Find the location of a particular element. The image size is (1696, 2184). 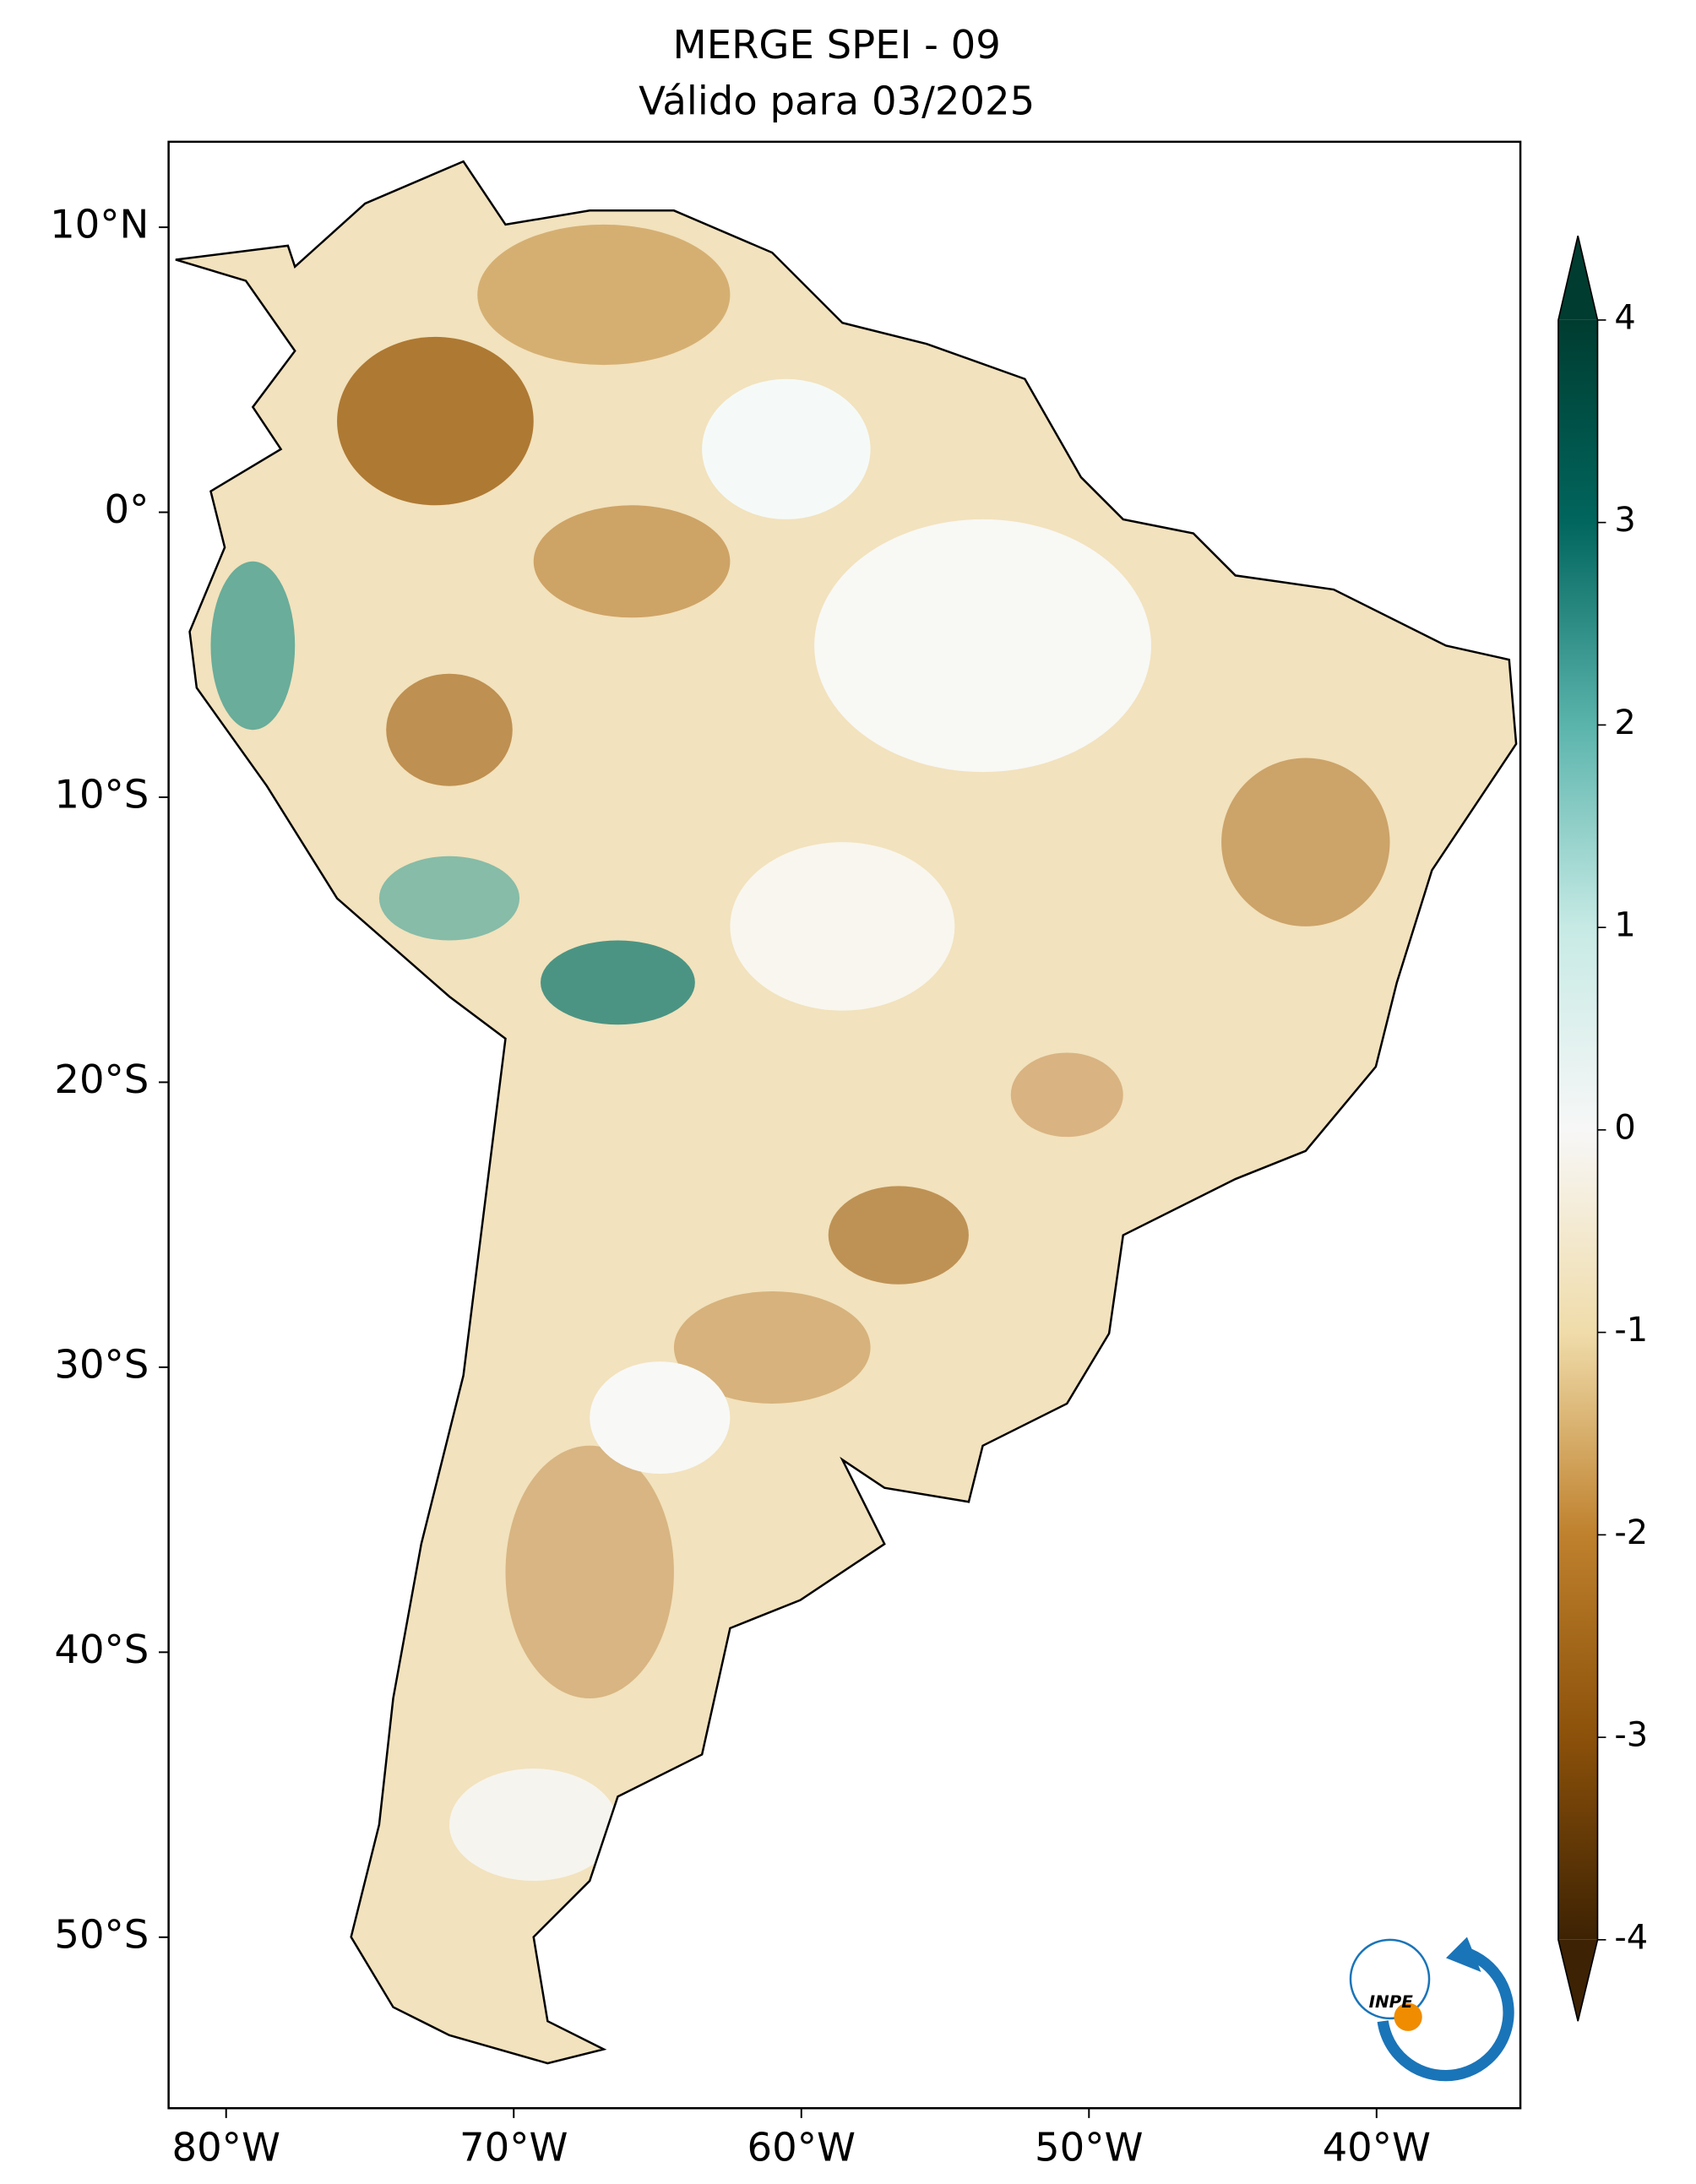

logo-ring is located at coordinates (1390, 1979).